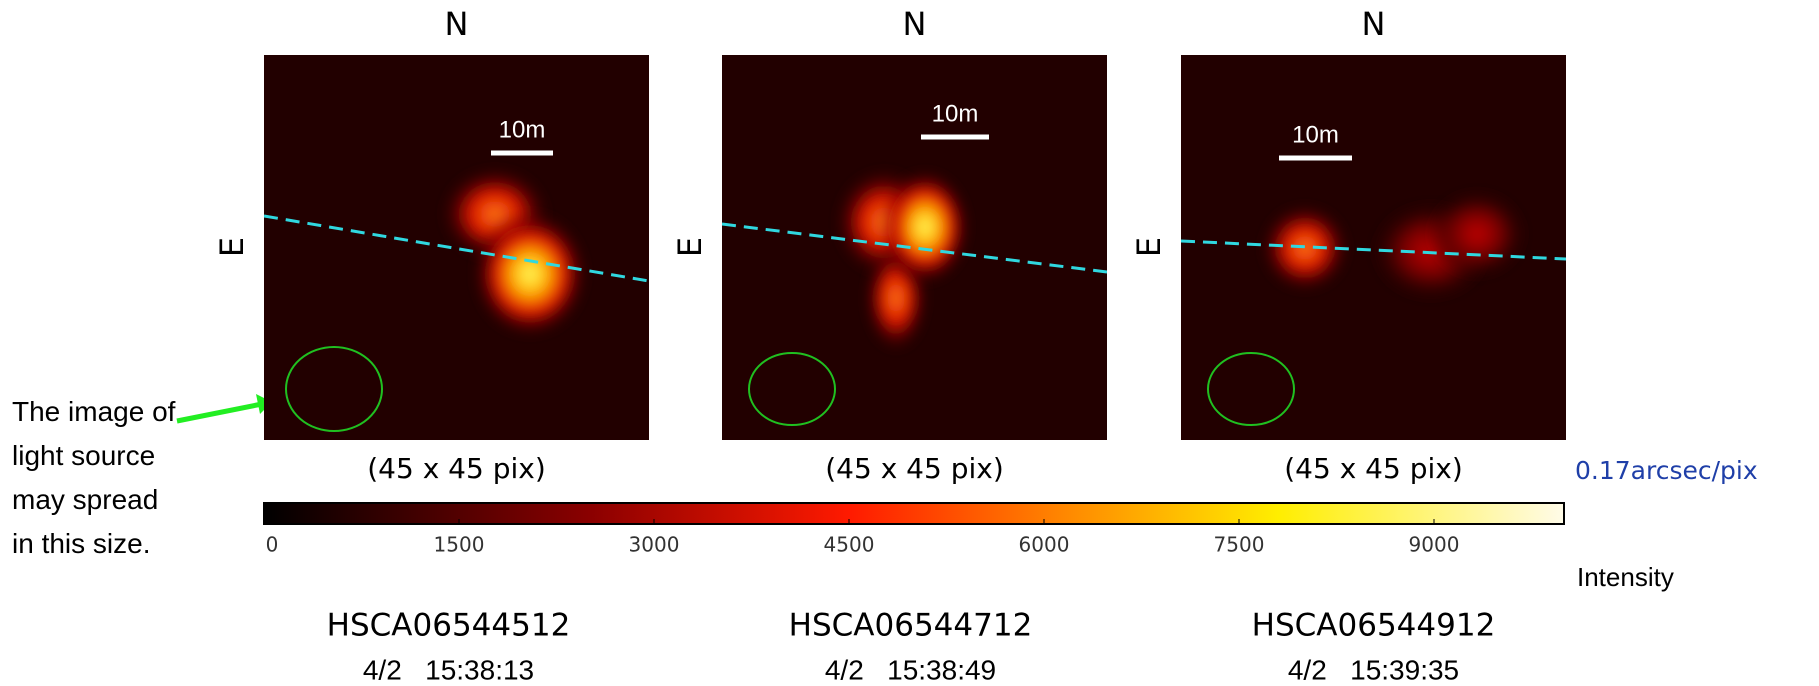 The height and width of the screenshot is (686, 1819). What do you see at coordinates (1373, 669) in the screenshot?
I see `frame-time: 4/2 15:39:35` at bounding box center [1373, 669].